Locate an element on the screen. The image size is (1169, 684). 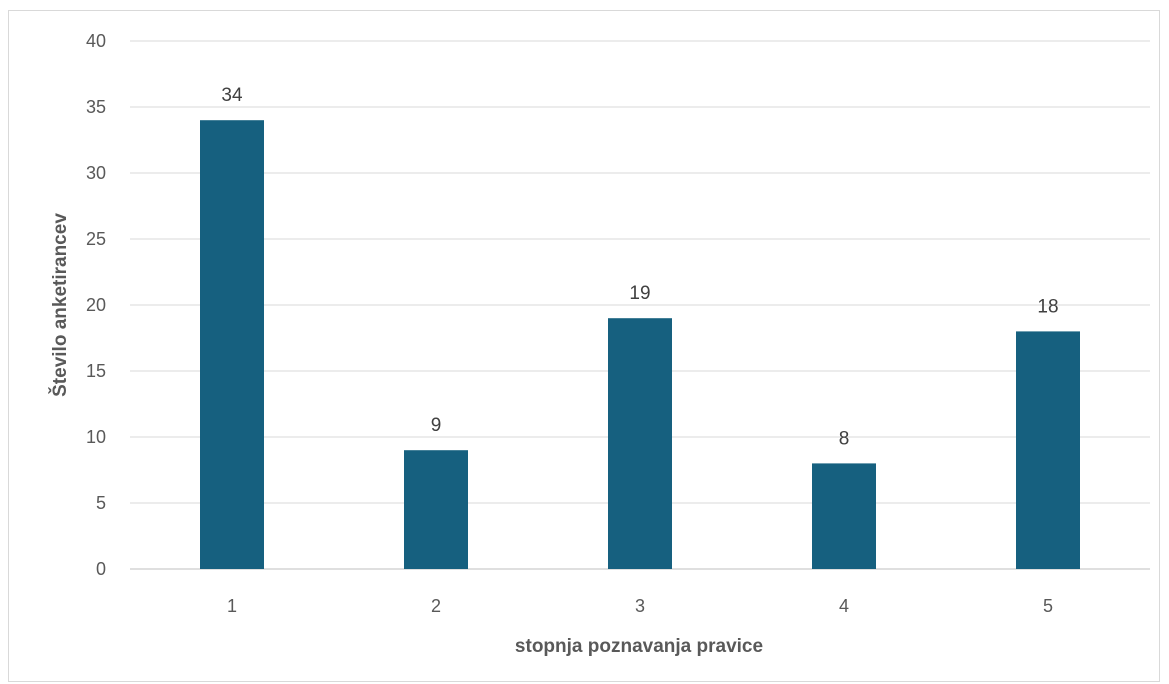
data-label: 19 is located at coordinates (639, 293).